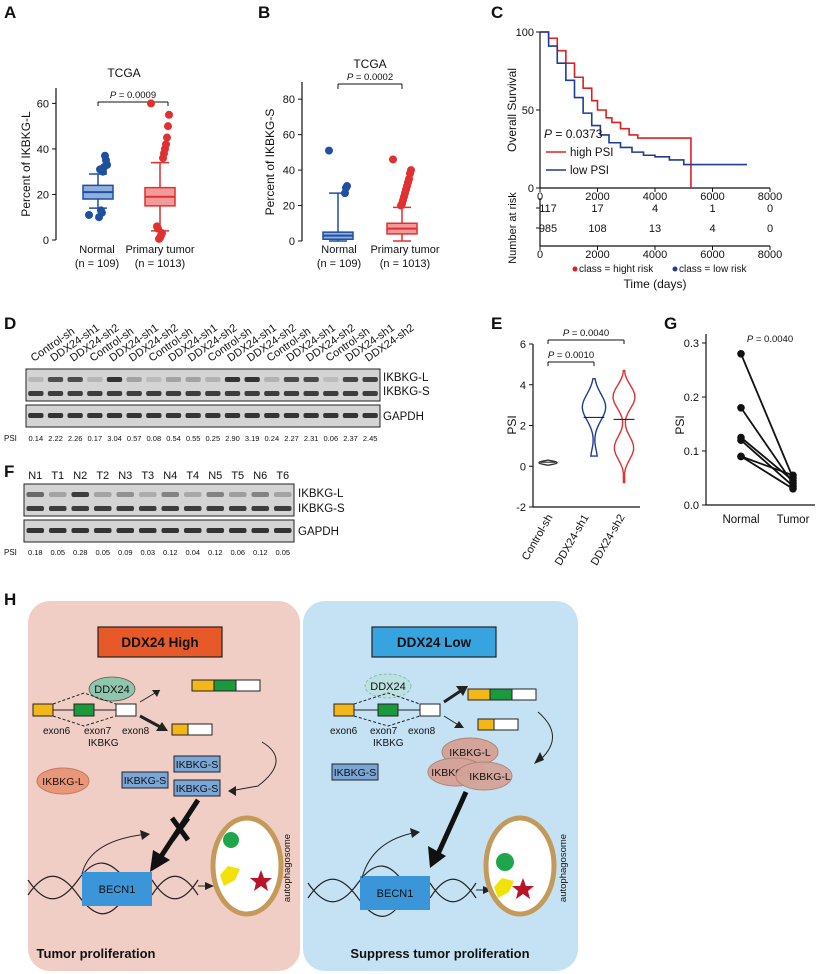 Image resolution: width=824 pixels, height=974 pixels. What do you see at coordinates (573, 134) in the screenshot?
I see `panel-c-pvalue: P = 0.0373` at bounding box center [573, 134].